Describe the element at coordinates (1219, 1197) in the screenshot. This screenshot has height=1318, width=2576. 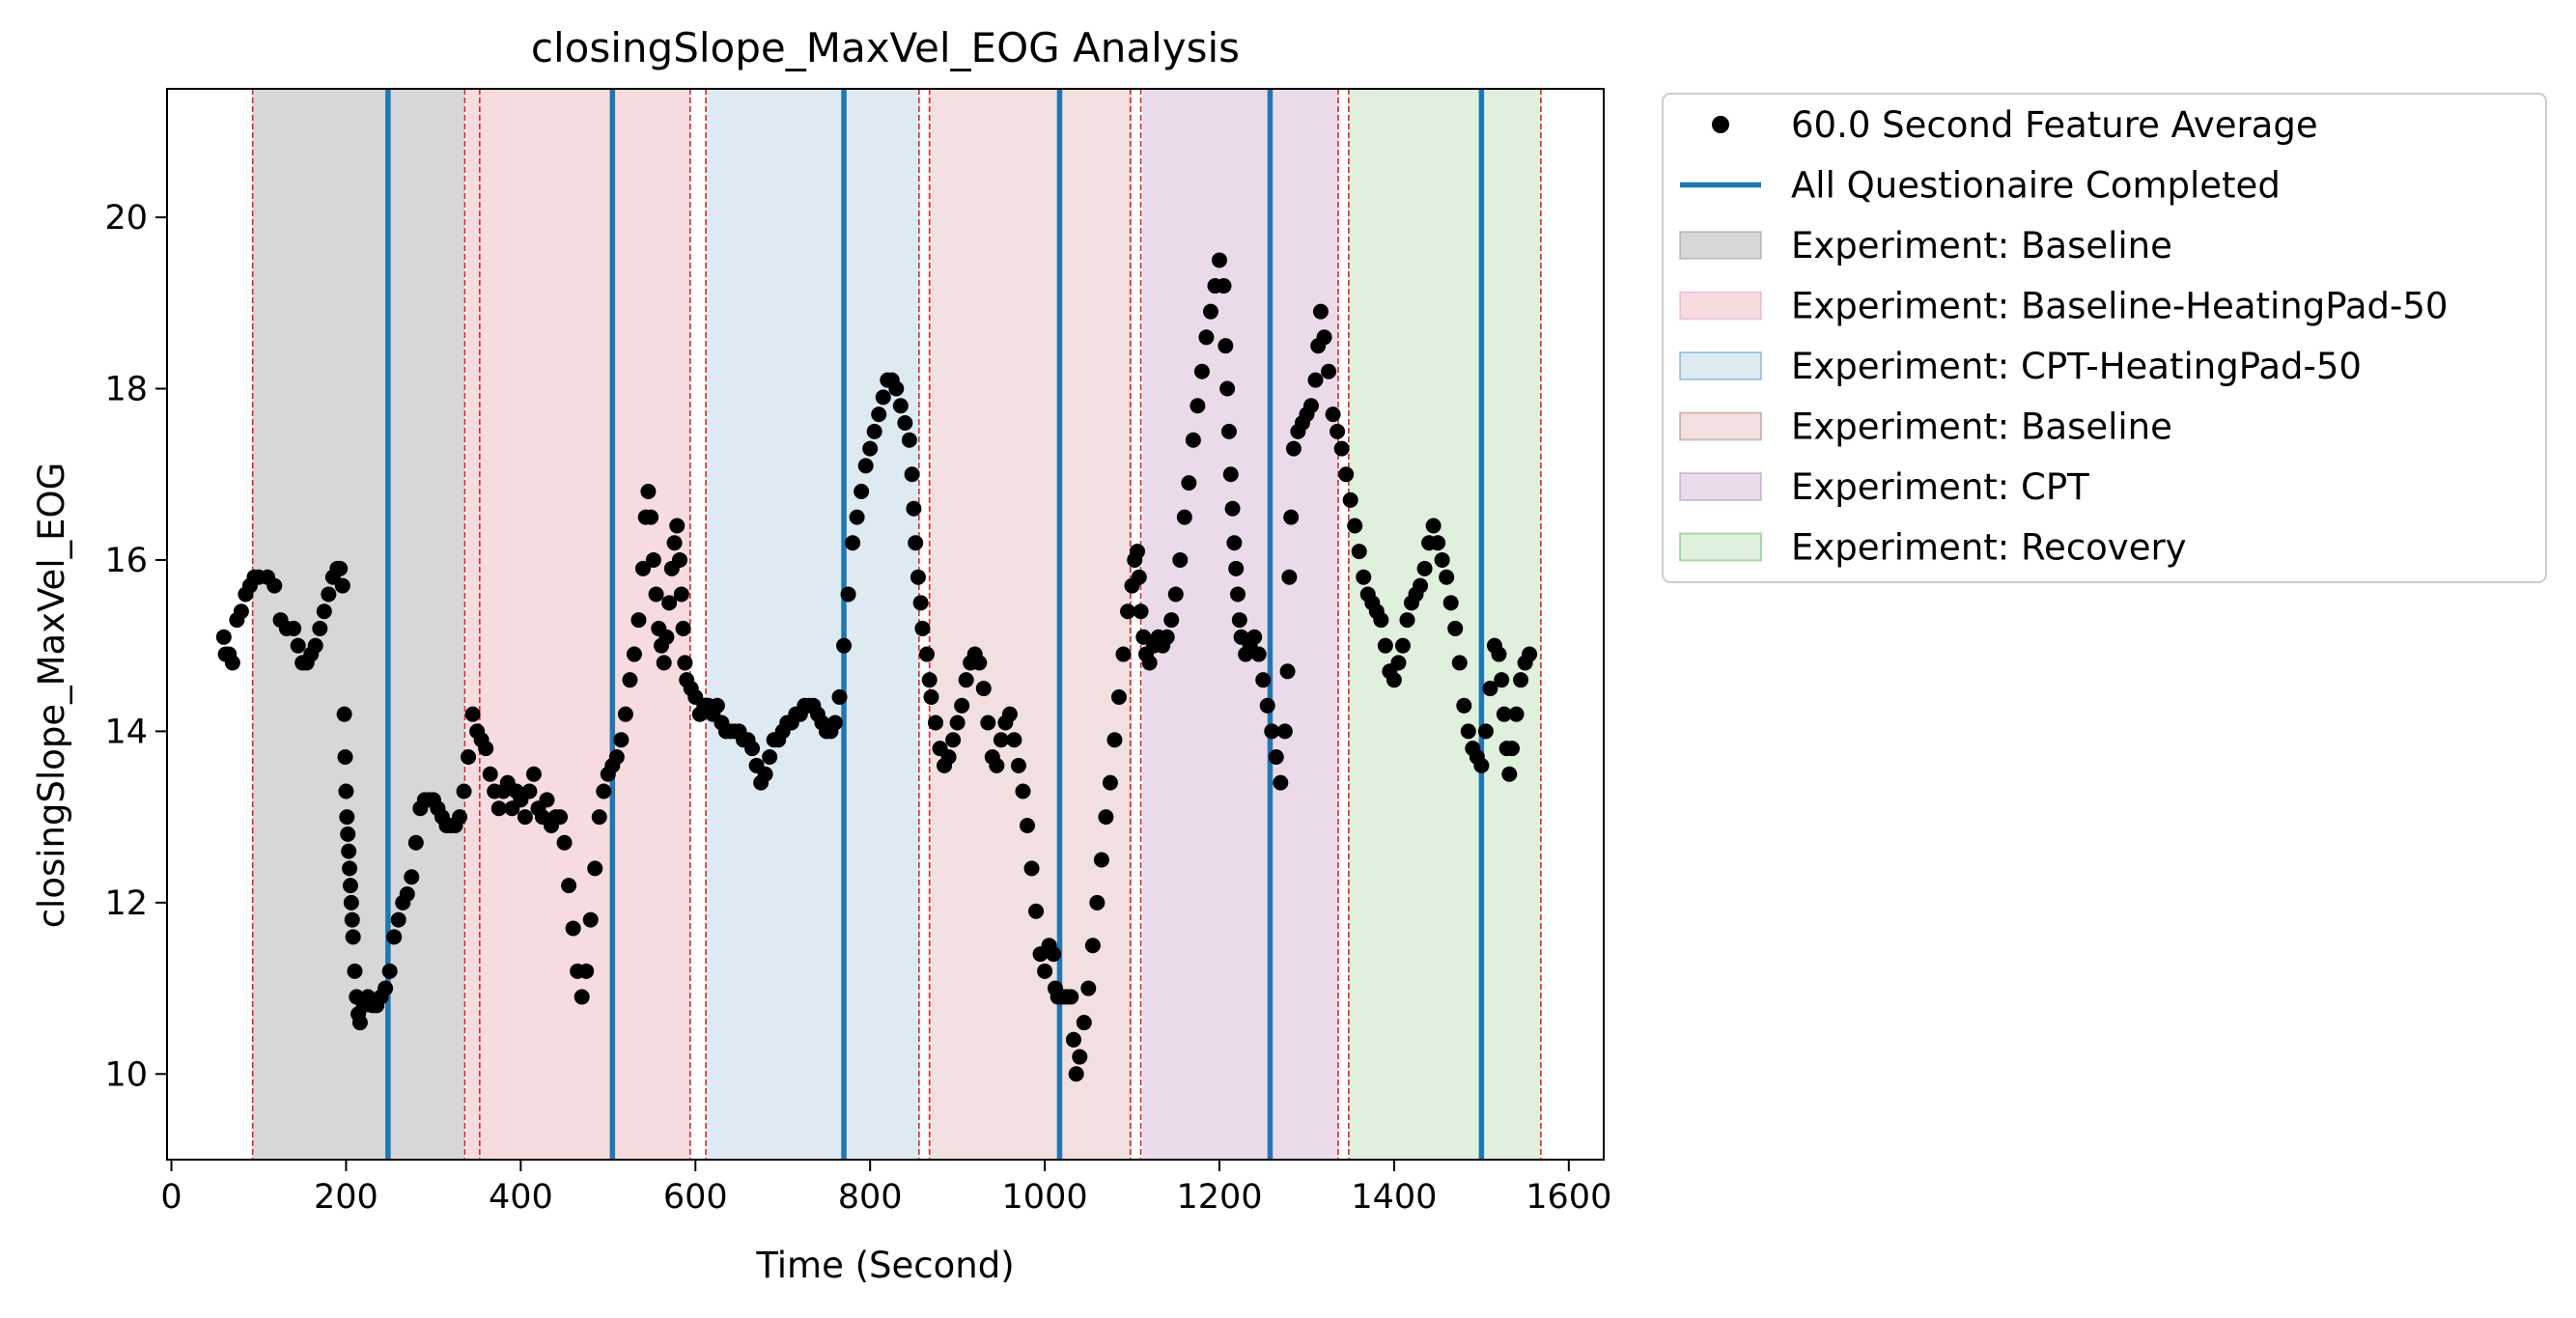
I see `x-tick-label: 1200` at that location.